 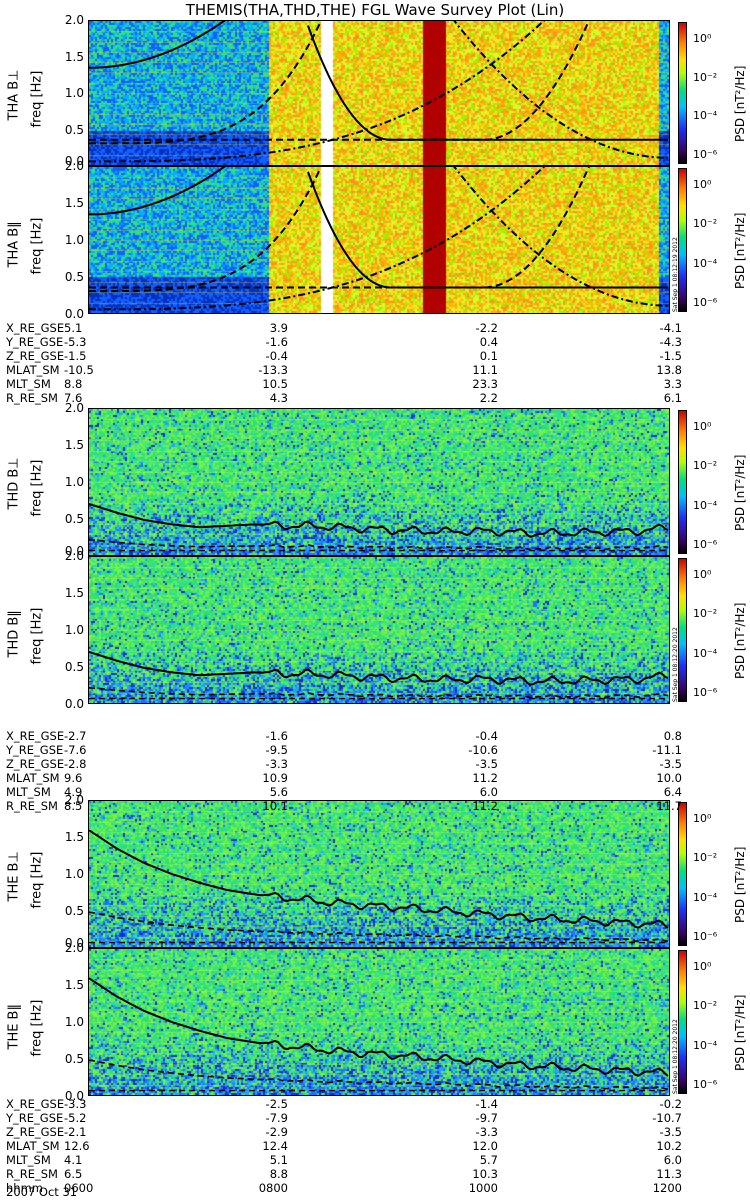 I want to click on spectrogram-panel-tha-bpar, so click(x=379, y=240).